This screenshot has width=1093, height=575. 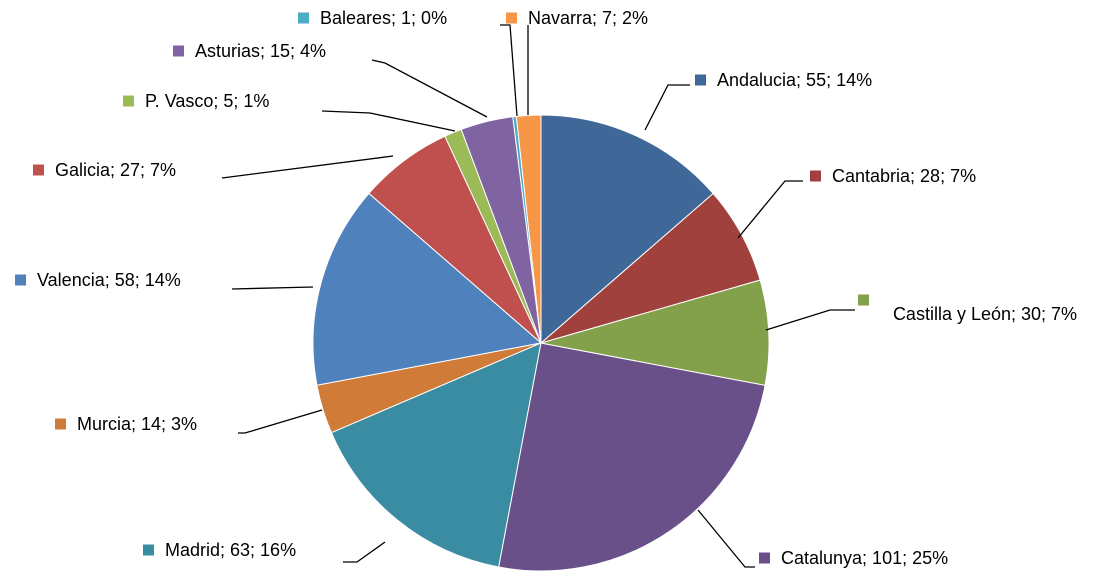 I want to click on data-label: Asturias; 15; 4%, so click(x=261, y=51).